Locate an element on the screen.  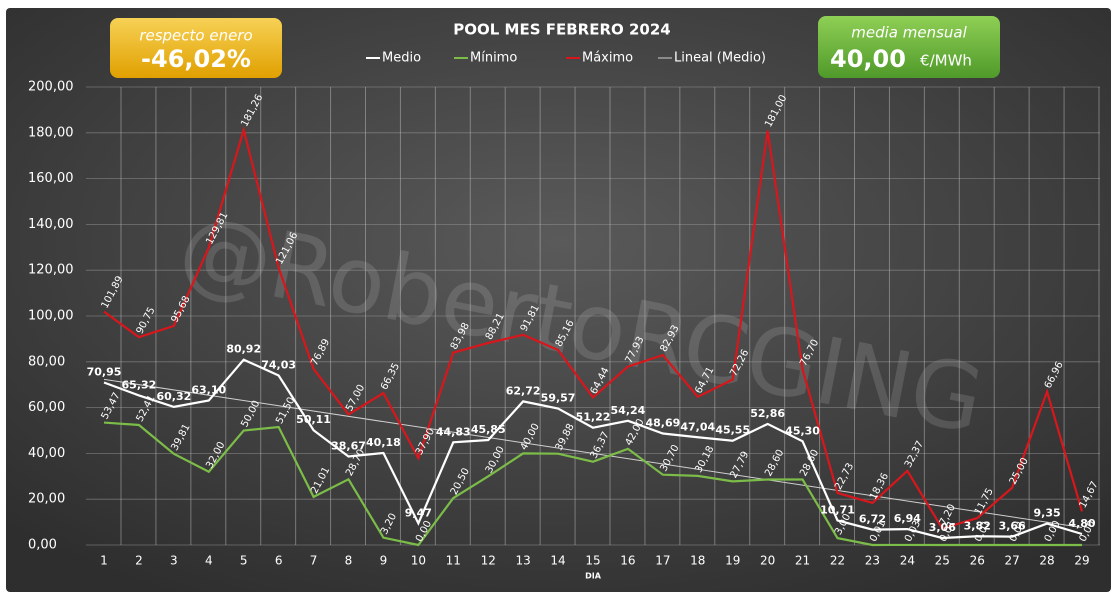
legend-label: Lineal (Medio) is located at coordinates (720, 58).